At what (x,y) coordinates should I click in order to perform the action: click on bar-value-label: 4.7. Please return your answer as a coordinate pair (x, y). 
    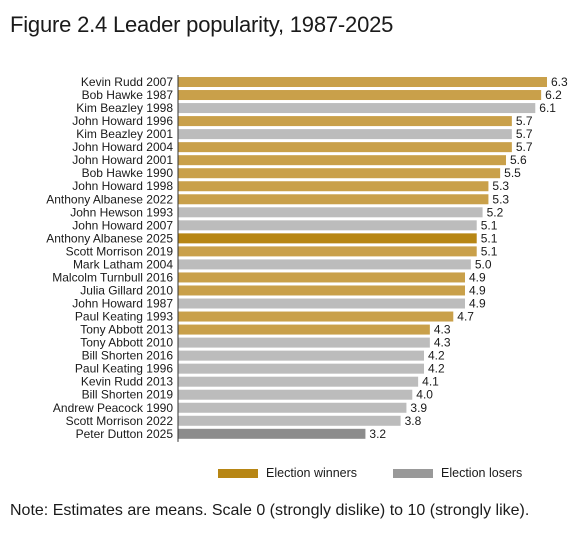
    Looking at the image, I should click on (465, 317).